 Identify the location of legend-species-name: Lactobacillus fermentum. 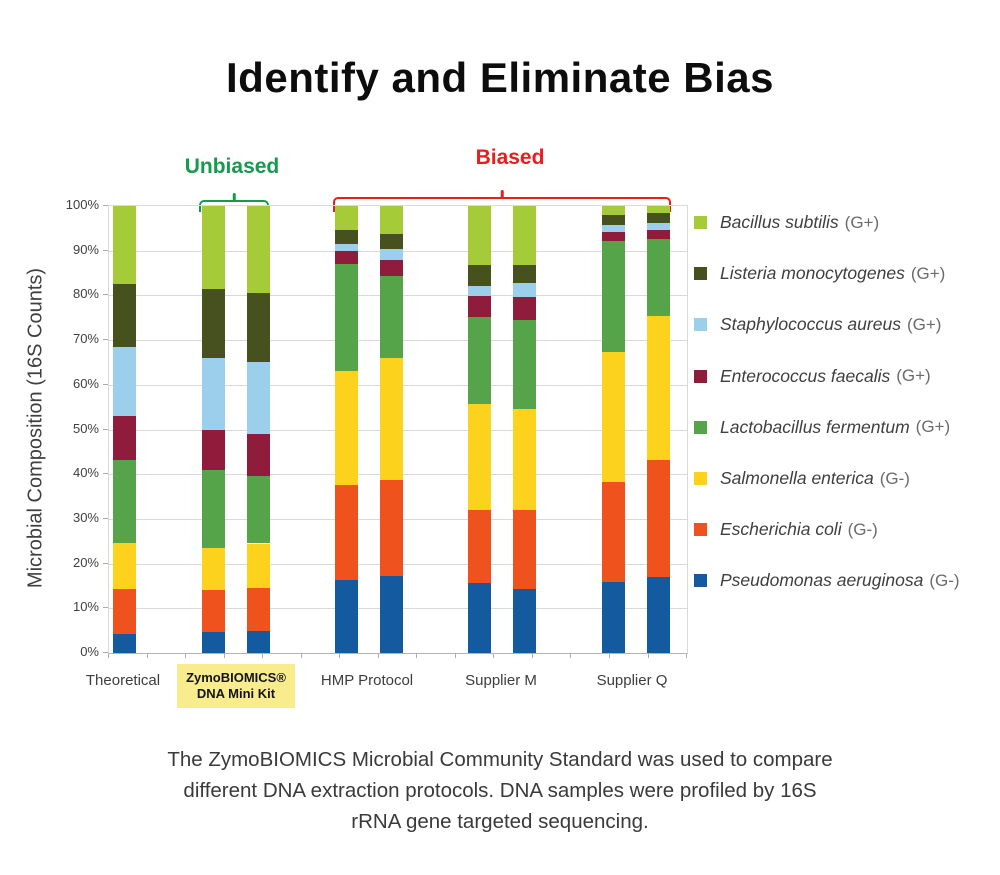
(815, 426).